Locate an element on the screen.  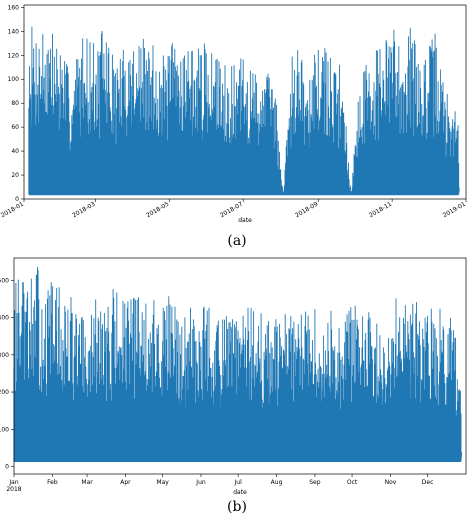
chart-a-caption: (a) is located at coordinates (237, 241).